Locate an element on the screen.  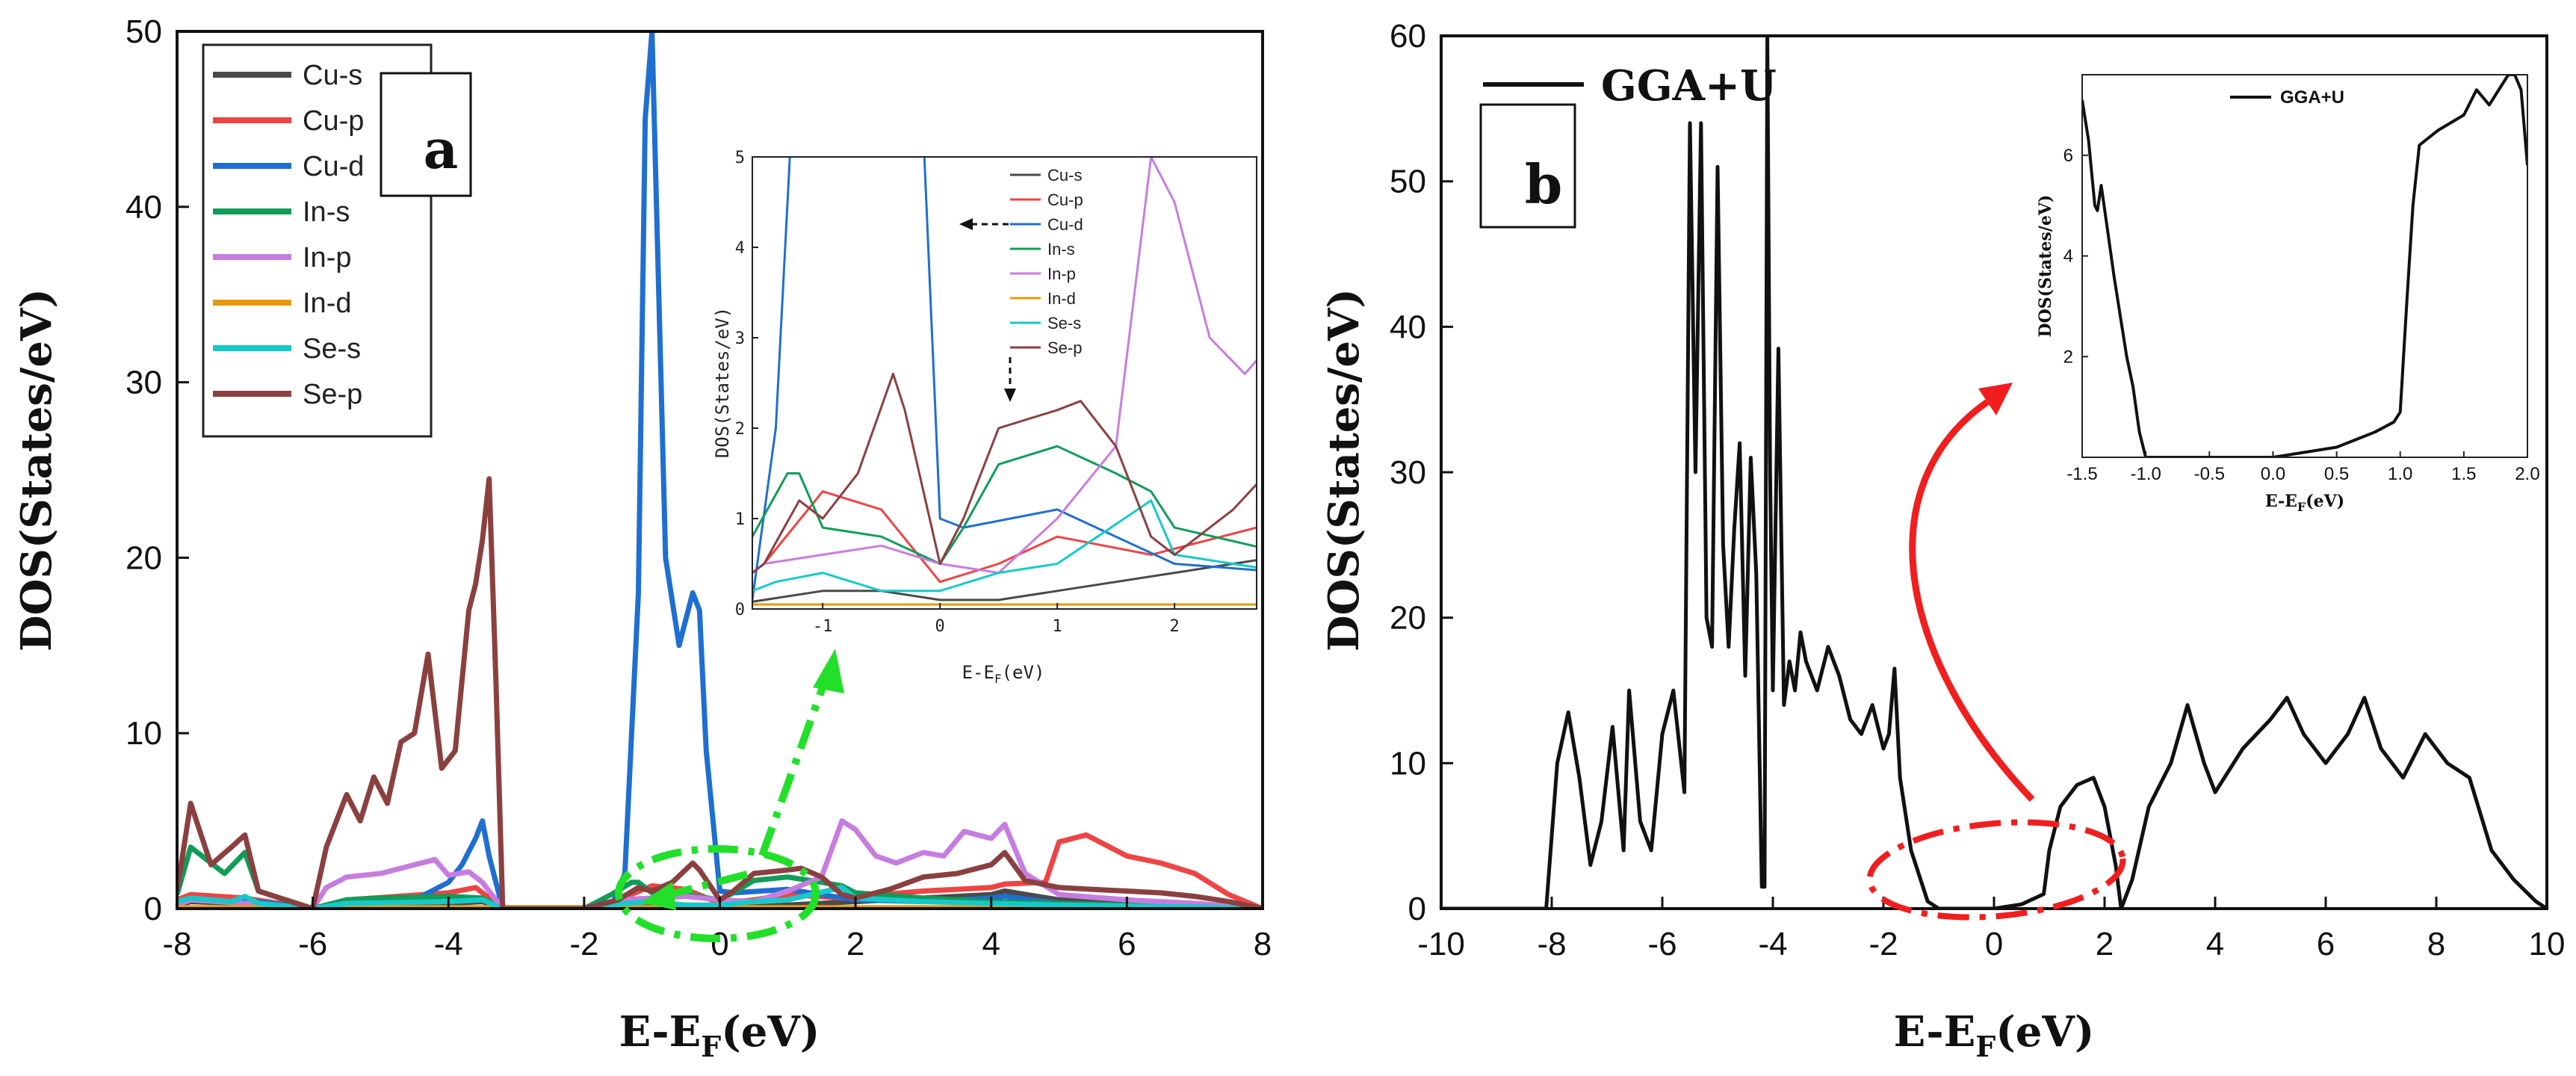
panel-a-inset-y-label: DOS(States/eV) is located at coordinates (722, 382).